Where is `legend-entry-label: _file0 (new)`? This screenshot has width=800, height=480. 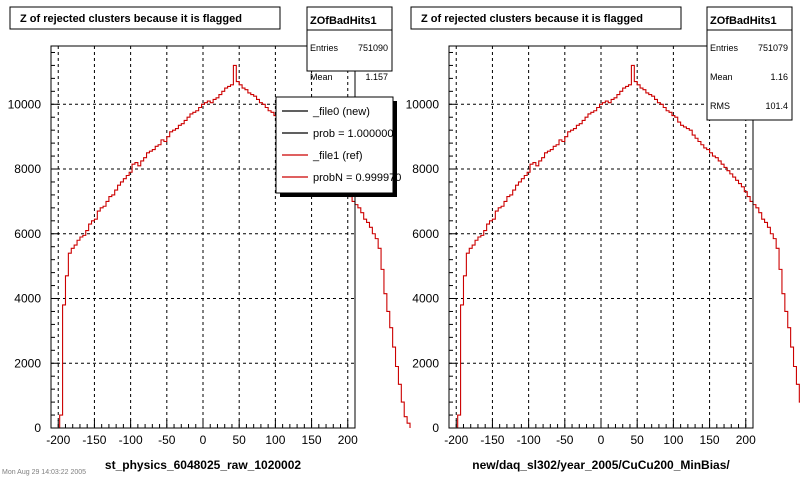
legend-entry-label: _file0 (new) is located at coordinates (341, 112).